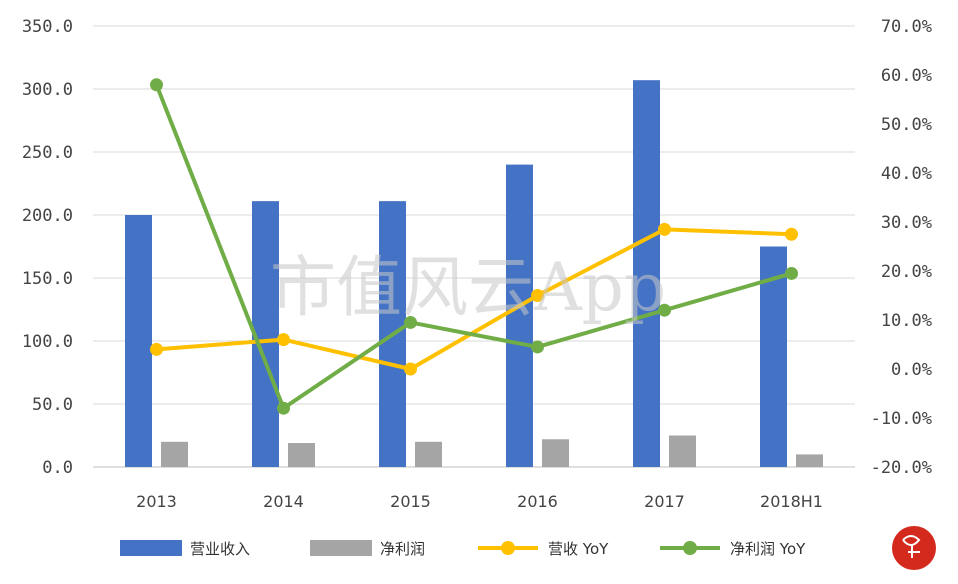 Image resolution: width=958 pixels, height=584 pixels. What do you see at coordinates (768, 549) in the screenshot?
I see `legend-label: 净利润 YoY` at bounding box center [768, 549].